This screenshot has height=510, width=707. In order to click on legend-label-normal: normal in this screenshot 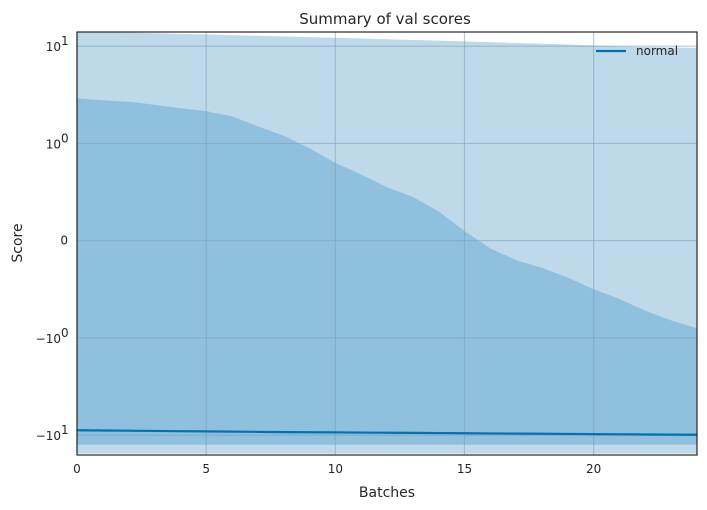, I will do `click(657, 51)`.